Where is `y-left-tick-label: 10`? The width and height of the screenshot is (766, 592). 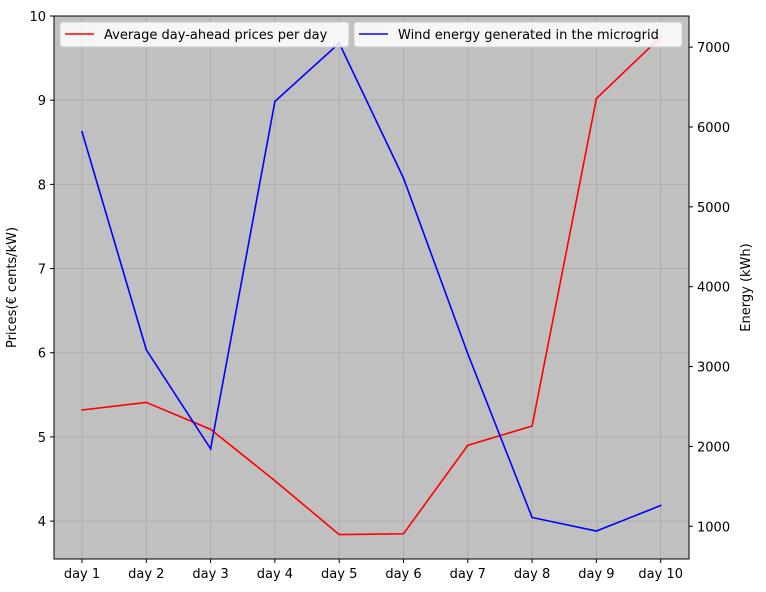 y-left-tick-label: 10 is located at coordinates (37, 17).